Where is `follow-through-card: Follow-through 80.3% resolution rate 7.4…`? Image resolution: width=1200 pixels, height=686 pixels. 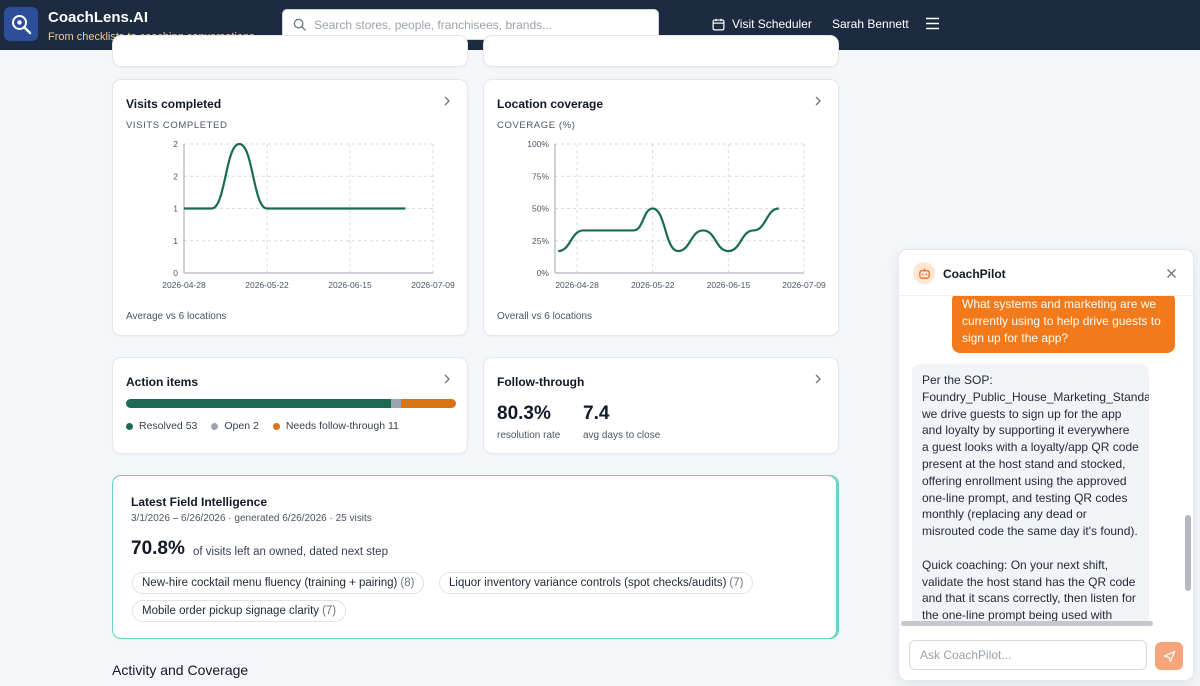 follow-through-card: Follow-through 80.3% resolution rate 7.4… is located at coordinates (661, 405).